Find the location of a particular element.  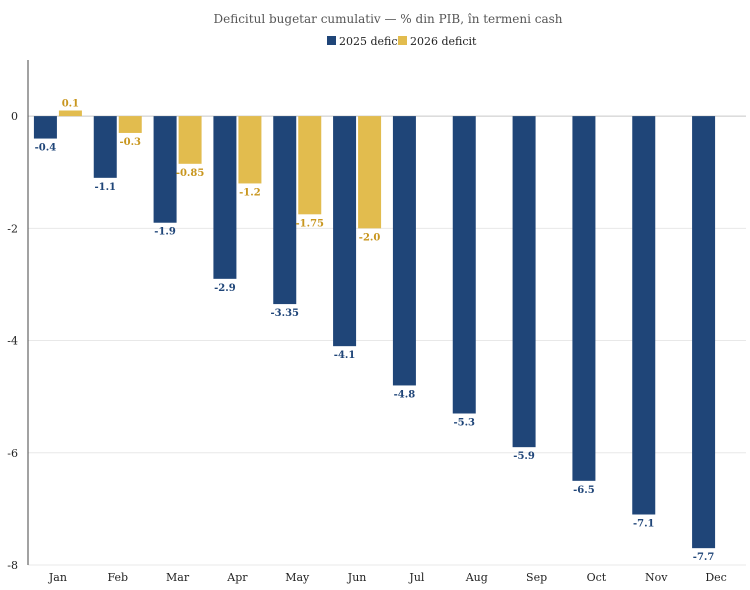

legend: 2025 deficit 2026 deficit is located at coordinates (402, 41).